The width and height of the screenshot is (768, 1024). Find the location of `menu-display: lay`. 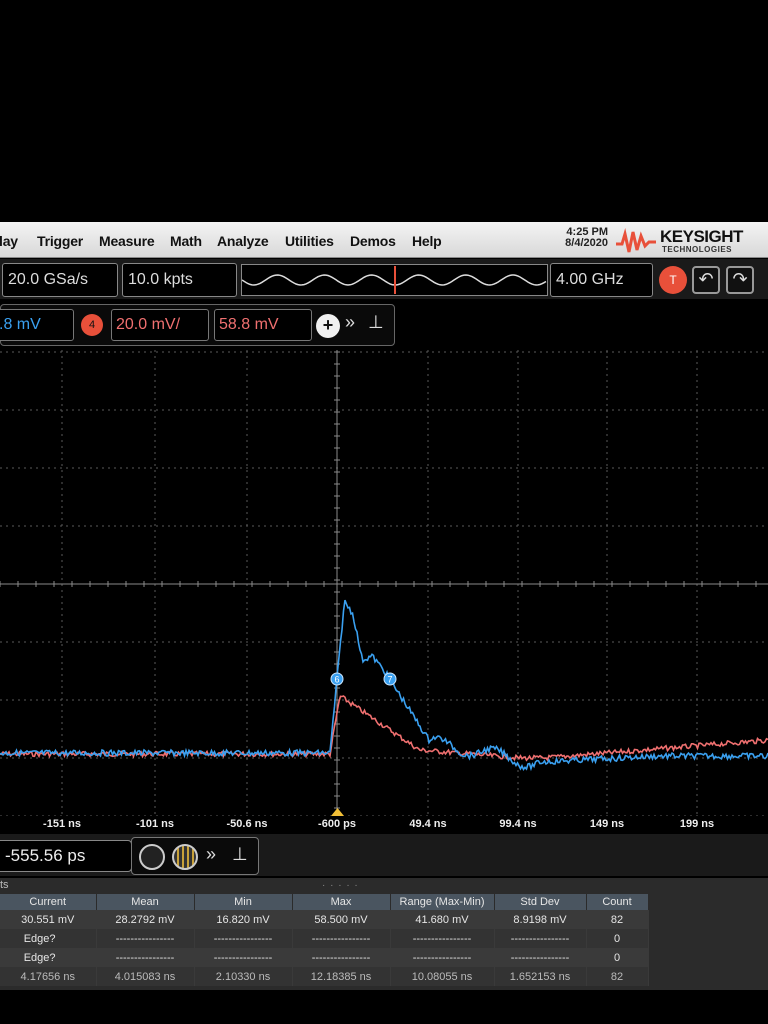

menu-display: lay is located at coordinates (9, 241).